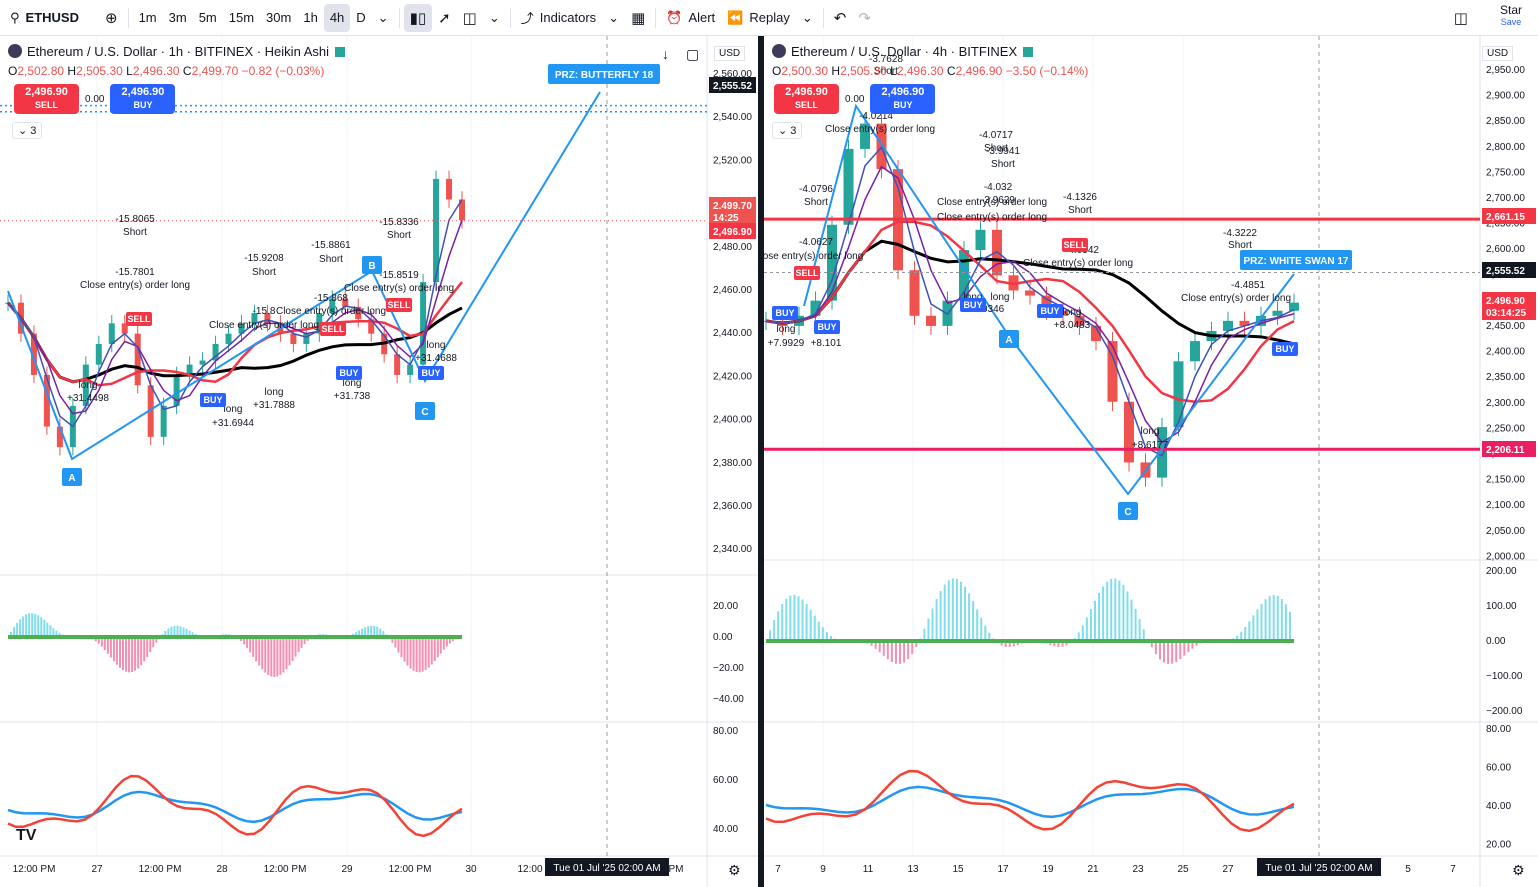  What do you see at coordinates (732, 74) in the screenshot?
I see `price-axis-label: 2,560.00` at bounding box center [732, 74].